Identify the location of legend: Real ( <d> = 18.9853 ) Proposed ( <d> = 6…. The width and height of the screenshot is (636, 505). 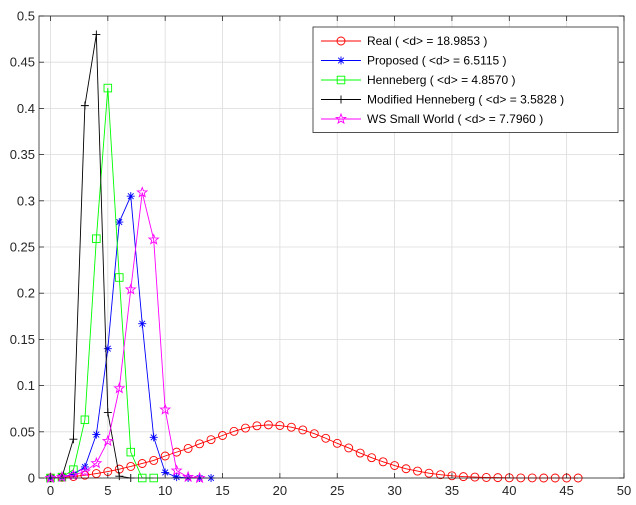
(465, 79).